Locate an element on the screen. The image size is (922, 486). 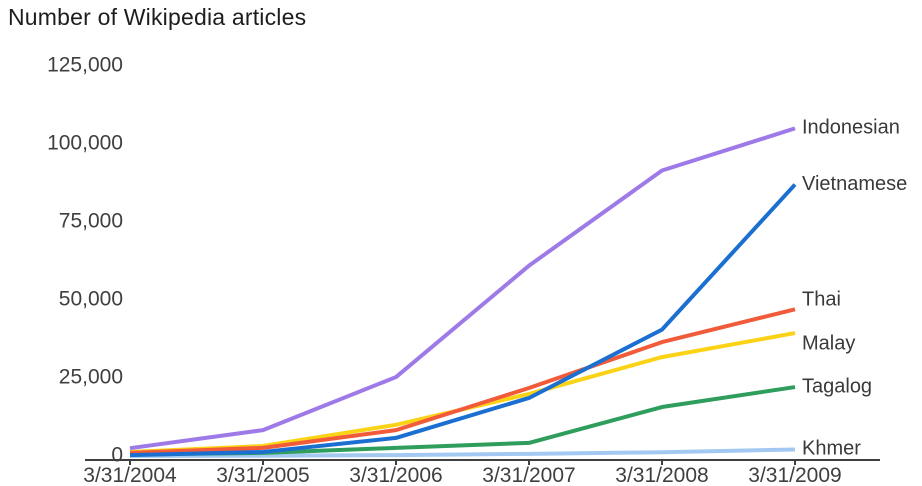
x-axis-label: 3/31/2008 is located at coordinates (661, 475).